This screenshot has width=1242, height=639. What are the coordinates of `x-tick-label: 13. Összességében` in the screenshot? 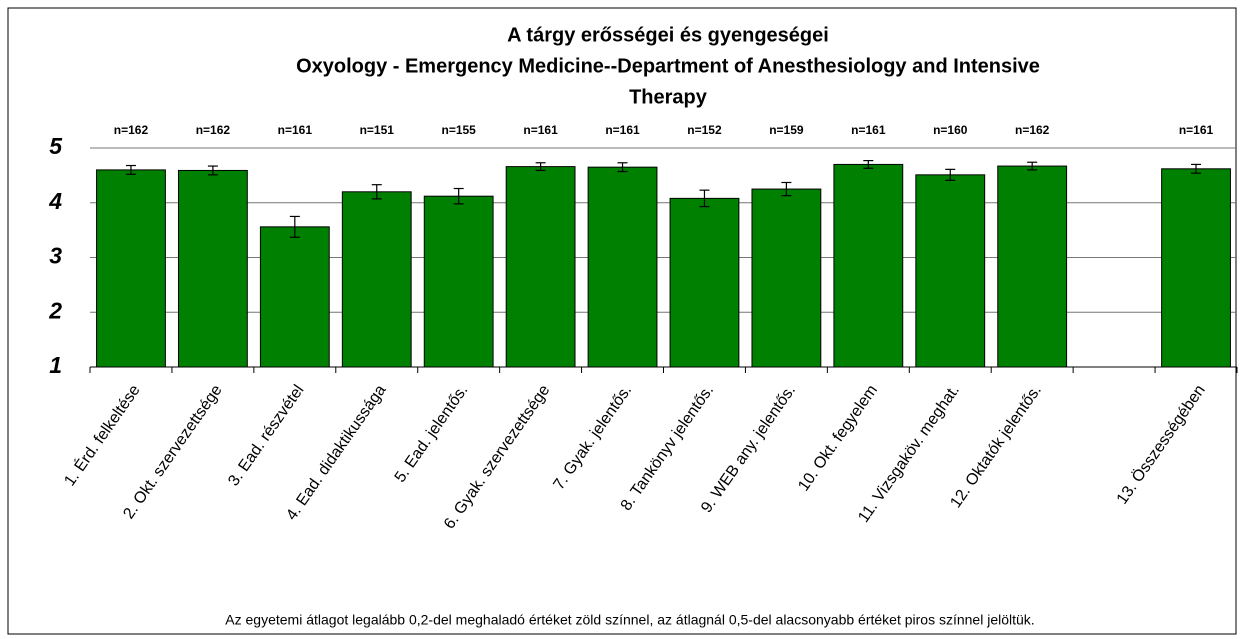 It's located at (1161, 444).